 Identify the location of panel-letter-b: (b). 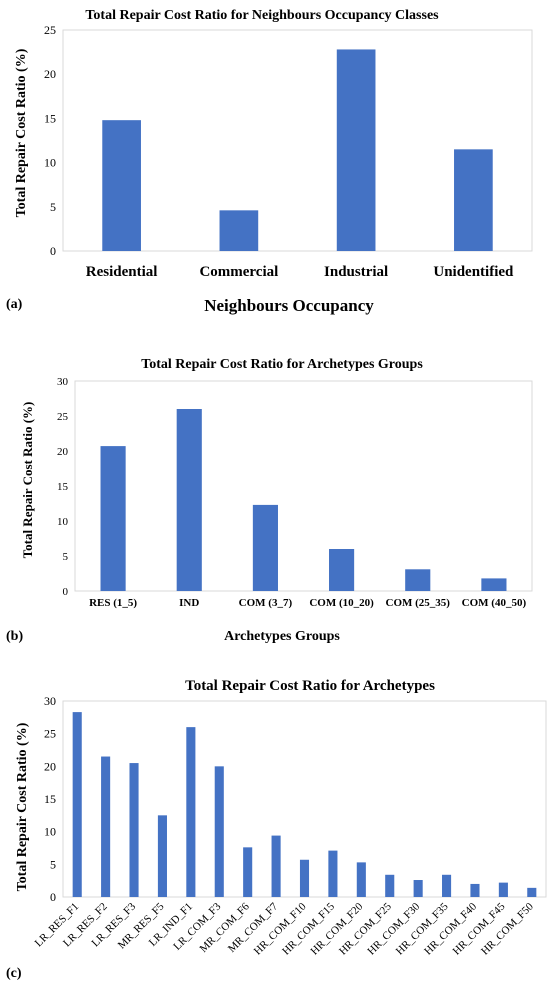
(15, 636).